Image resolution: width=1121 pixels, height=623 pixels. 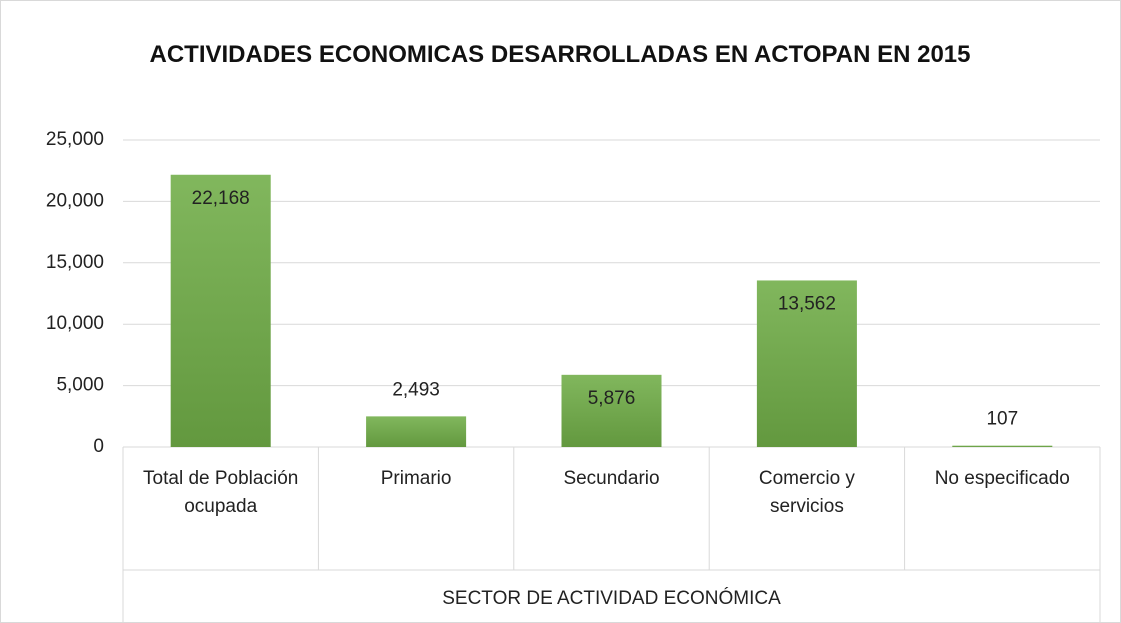 I want to click on value-label: 5,876, so click(x=612, y=398).